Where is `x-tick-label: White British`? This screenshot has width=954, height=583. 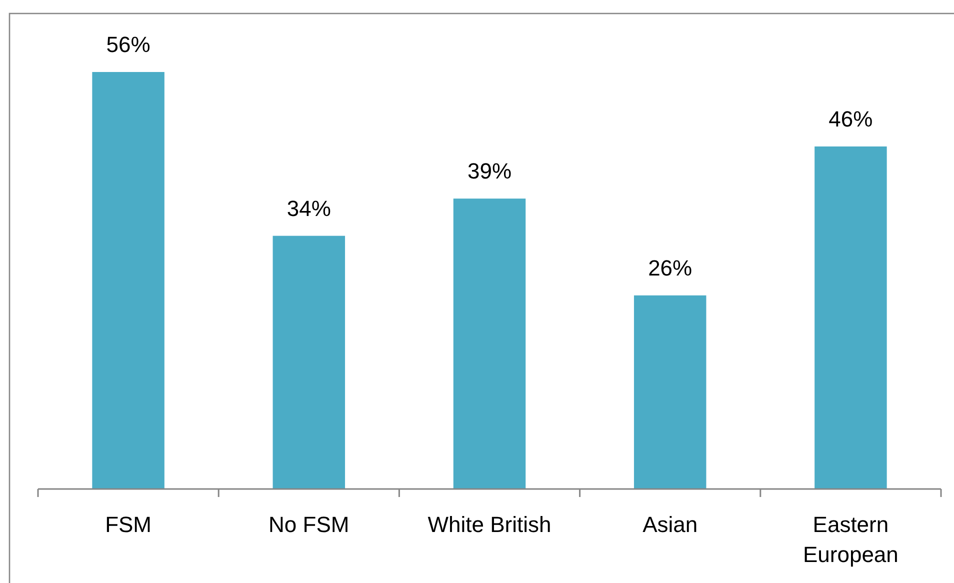
x-tick-label: White British is located at coordinates (490, 524).